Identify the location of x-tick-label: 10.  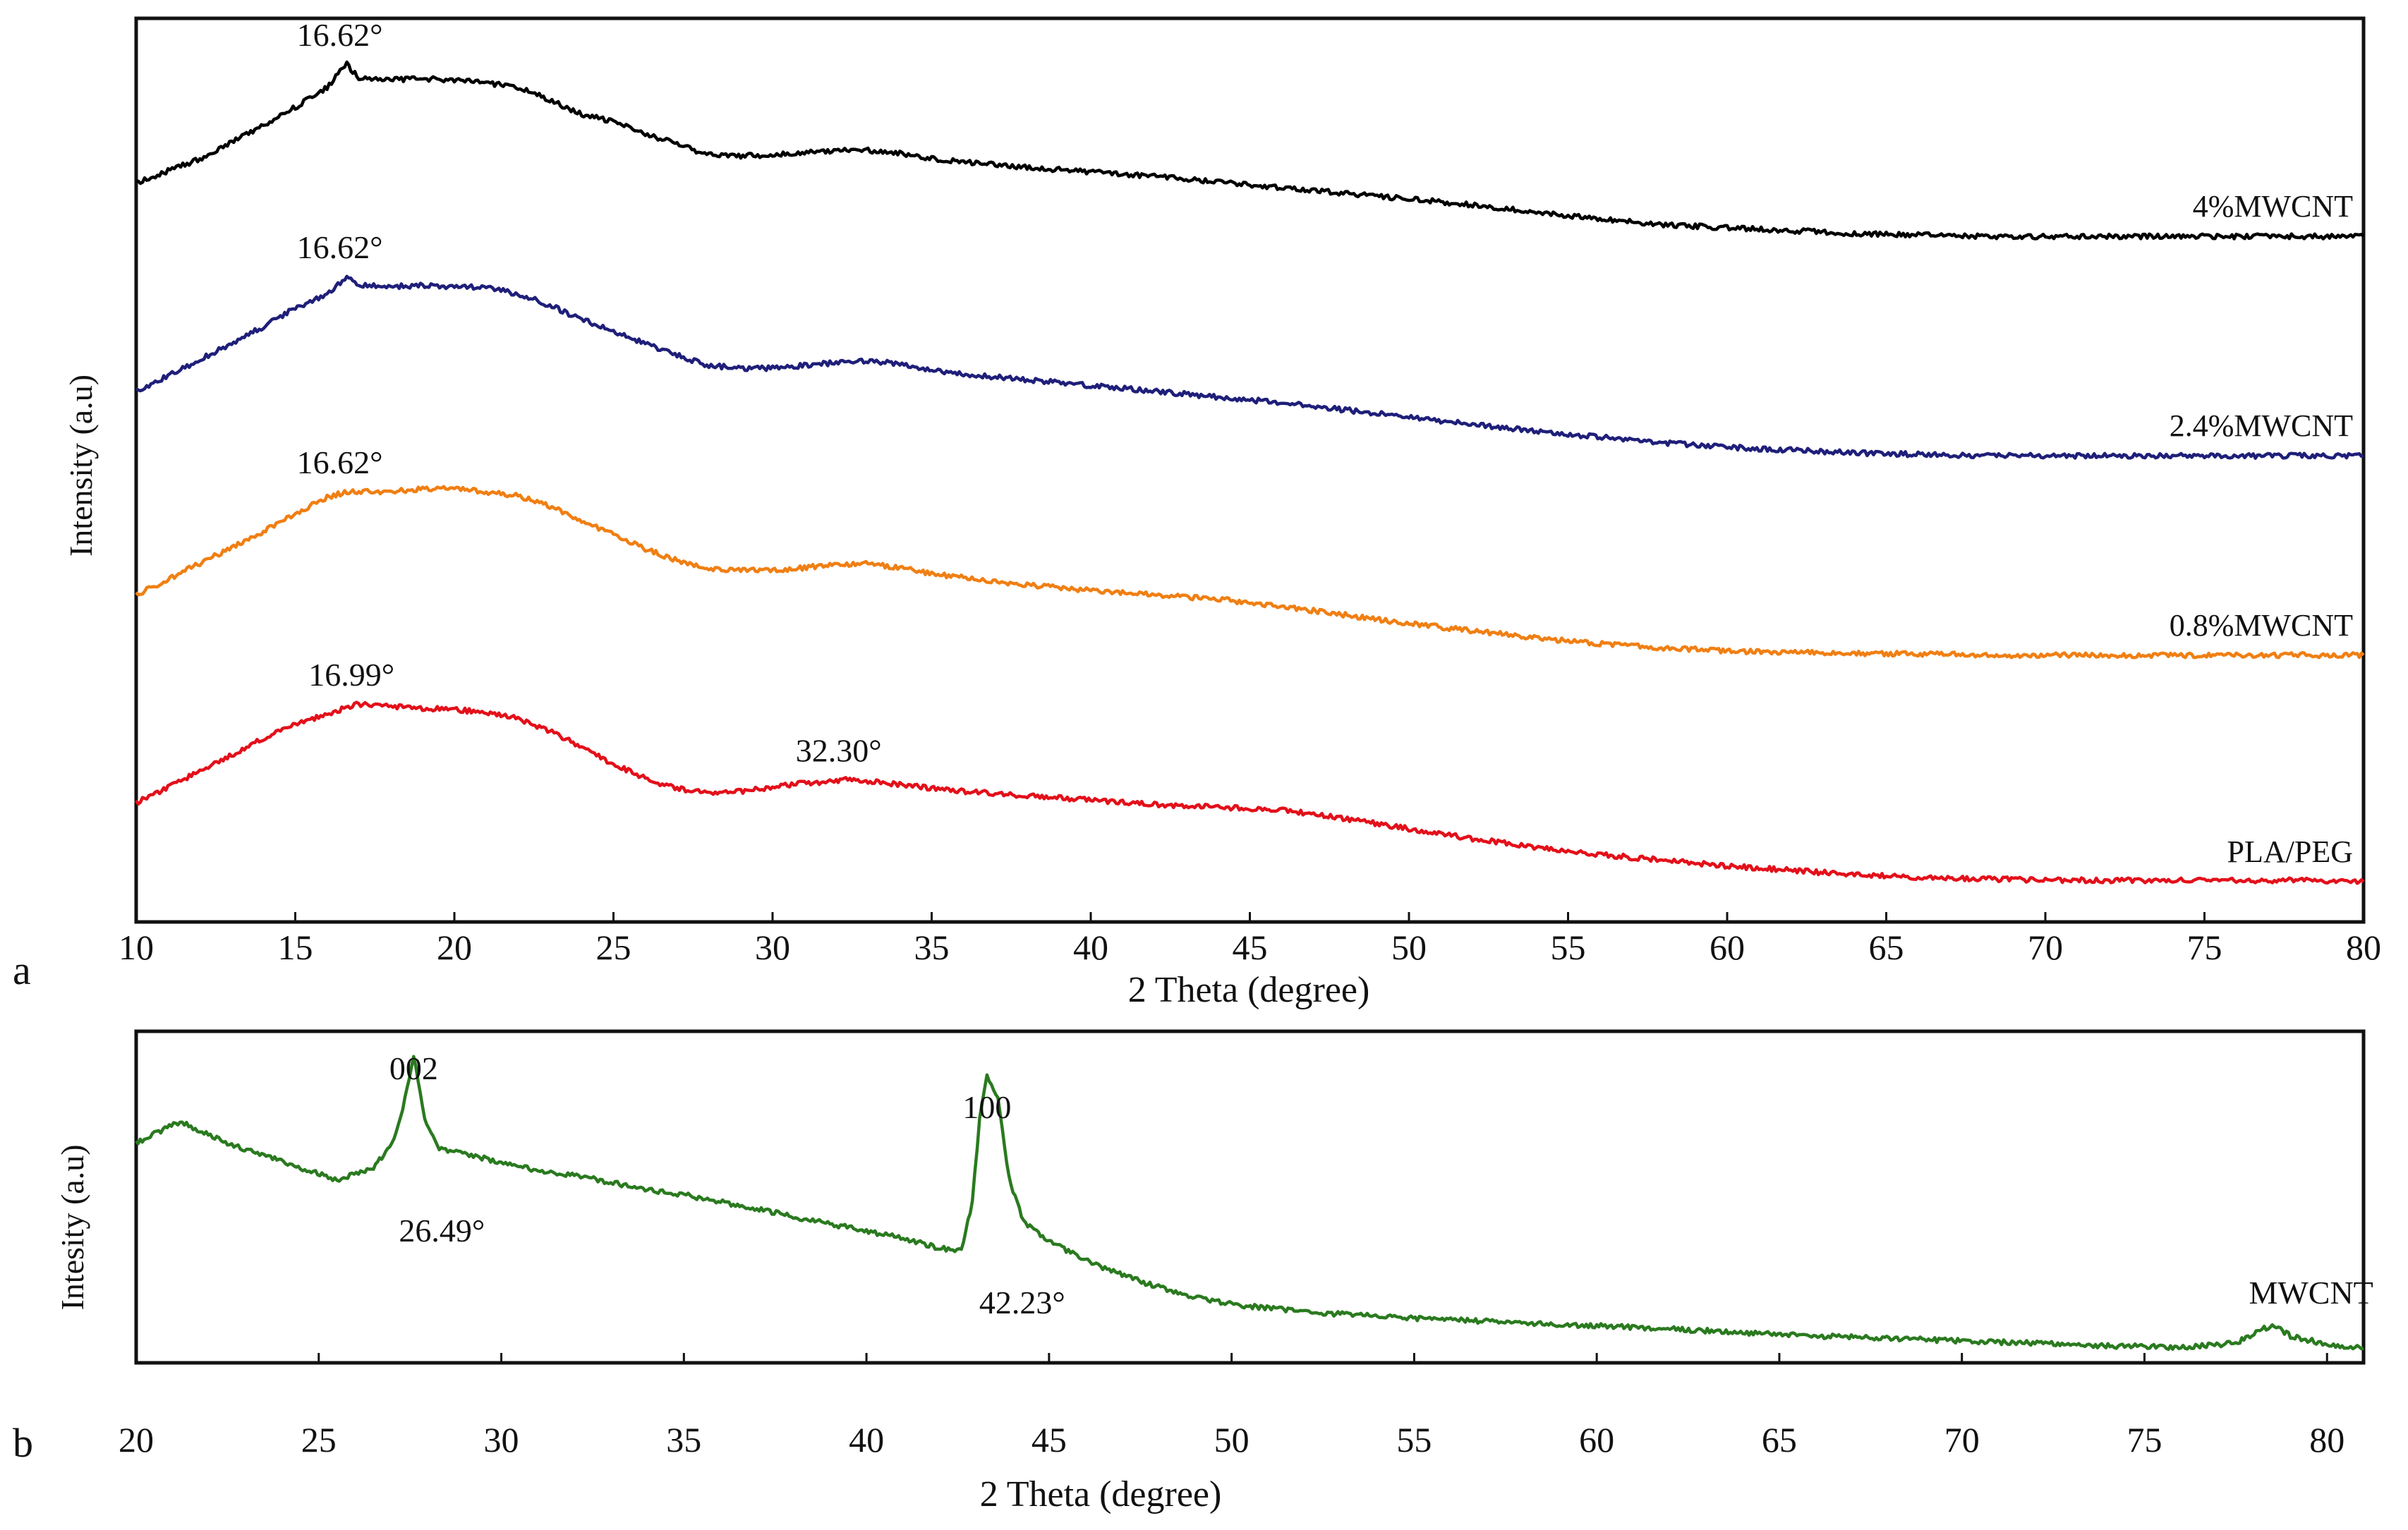
(136, 948).